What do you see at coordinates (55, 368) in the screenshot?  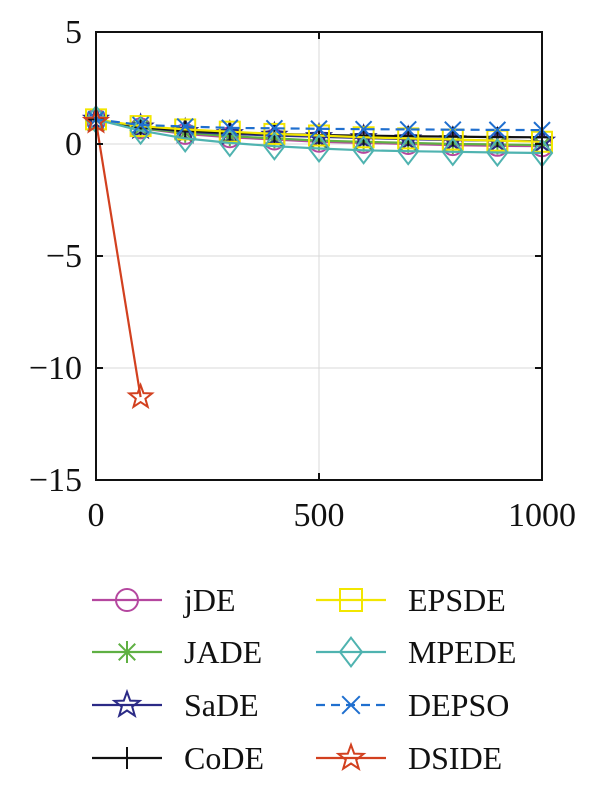 I see `y-tick-label: −10` at bounding box center [55, 368].